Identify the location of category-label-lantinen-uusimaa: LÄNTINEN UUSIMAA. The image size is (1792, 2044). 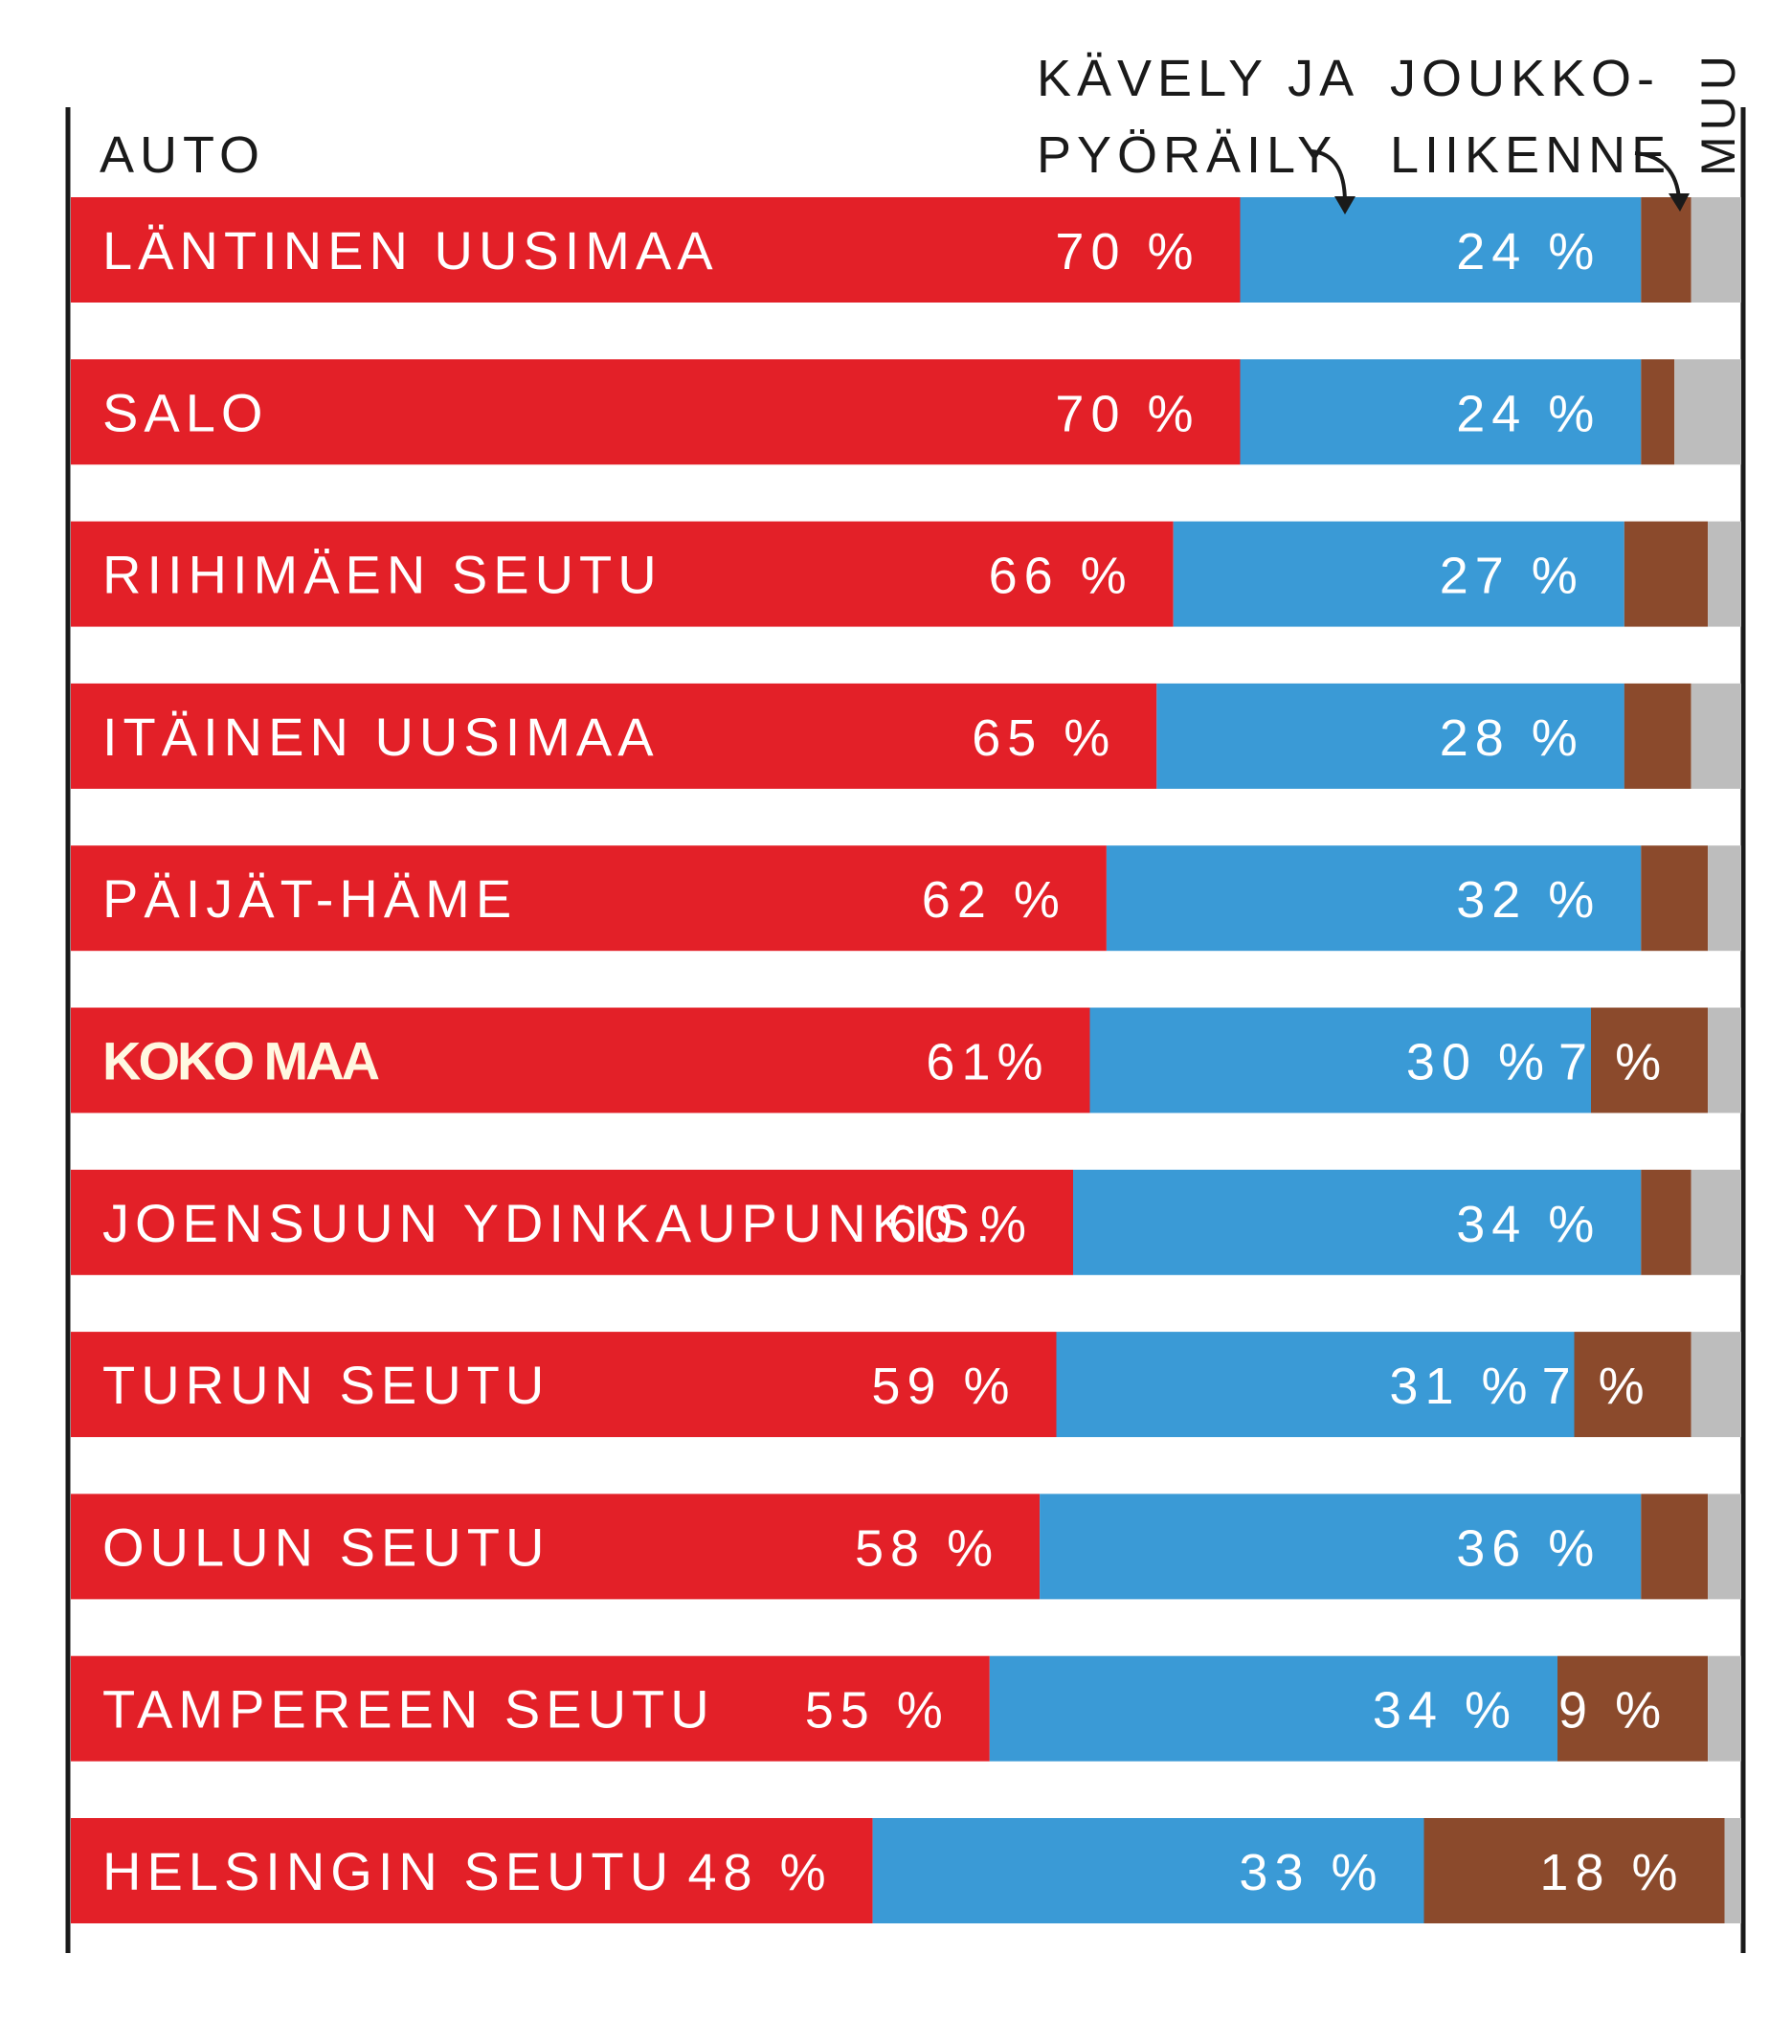
(411, 250).